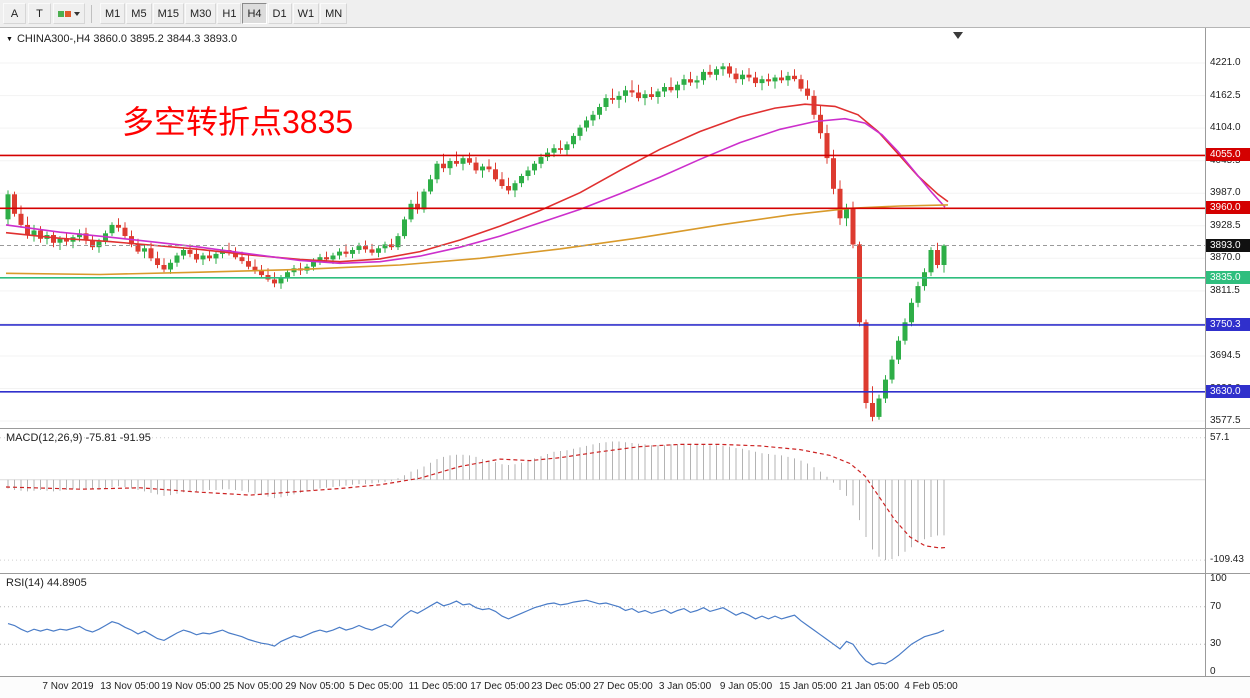  I want to click on chart-title: CHINA300-,H4 3860.0 3895.2 3844.3 3893.0, so click(127, 39).